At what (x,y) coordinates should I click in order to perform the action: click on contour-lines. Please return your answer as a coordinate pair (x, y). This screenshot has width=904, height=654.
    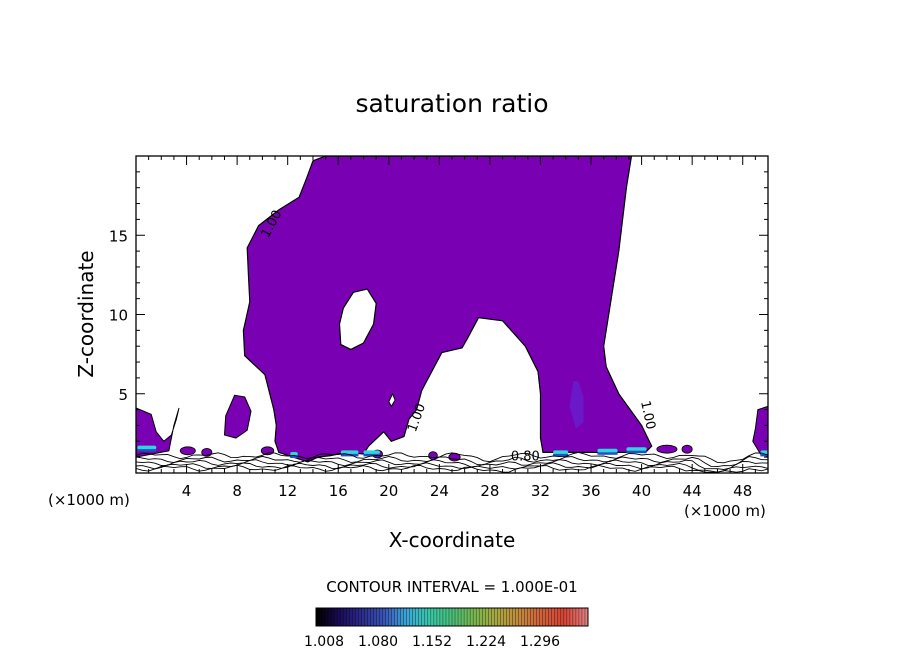
    Looking at the image, I should click on (452, 462).